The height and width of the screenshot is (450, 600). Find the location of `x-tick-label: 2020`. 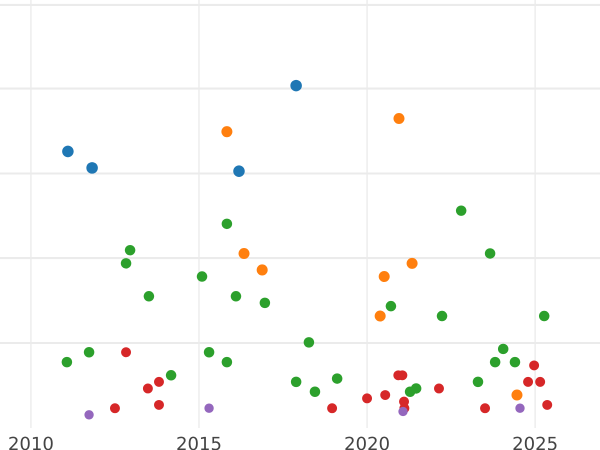

x-tick-label: 2020 is located at coordinates (367, 443).